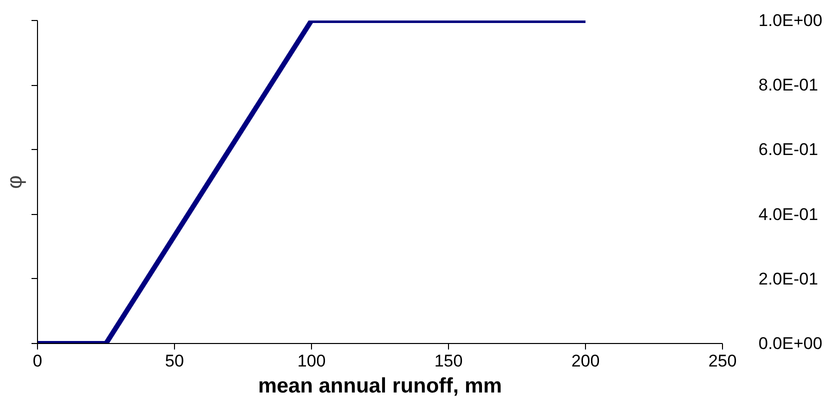  What do you see at coordinates (790, 20) in the screenshot?
I see `y-tick-label: 1.0E+00` at bounding box center [790, 20].